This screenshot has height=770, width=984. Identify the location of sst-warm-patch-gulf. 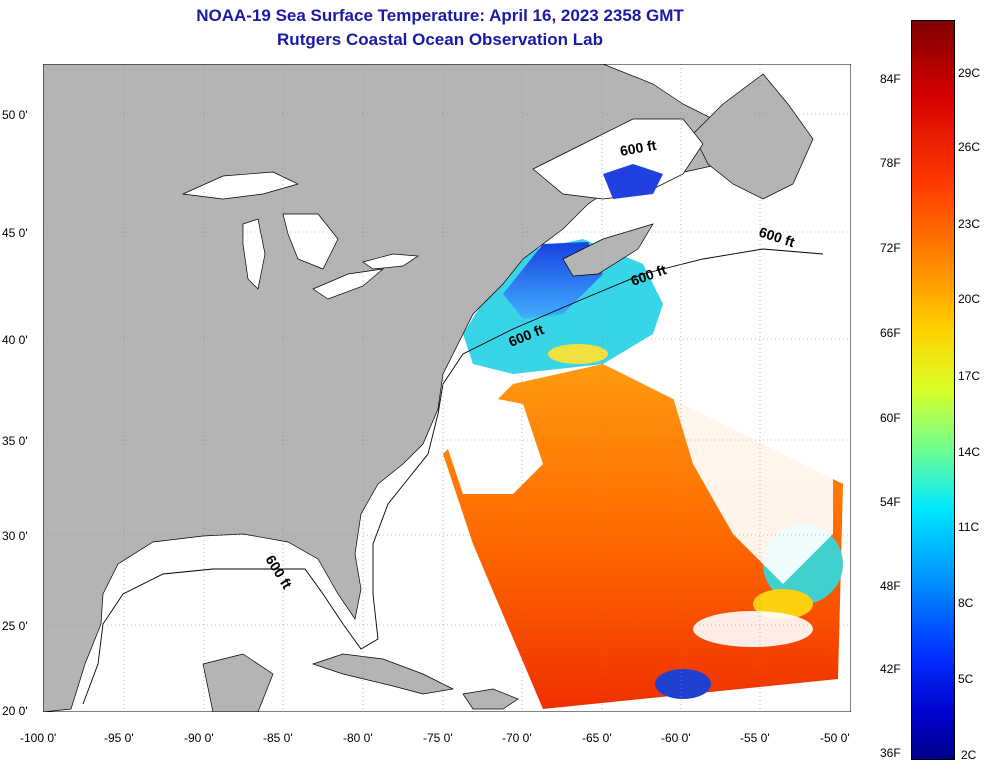
(578, 354).